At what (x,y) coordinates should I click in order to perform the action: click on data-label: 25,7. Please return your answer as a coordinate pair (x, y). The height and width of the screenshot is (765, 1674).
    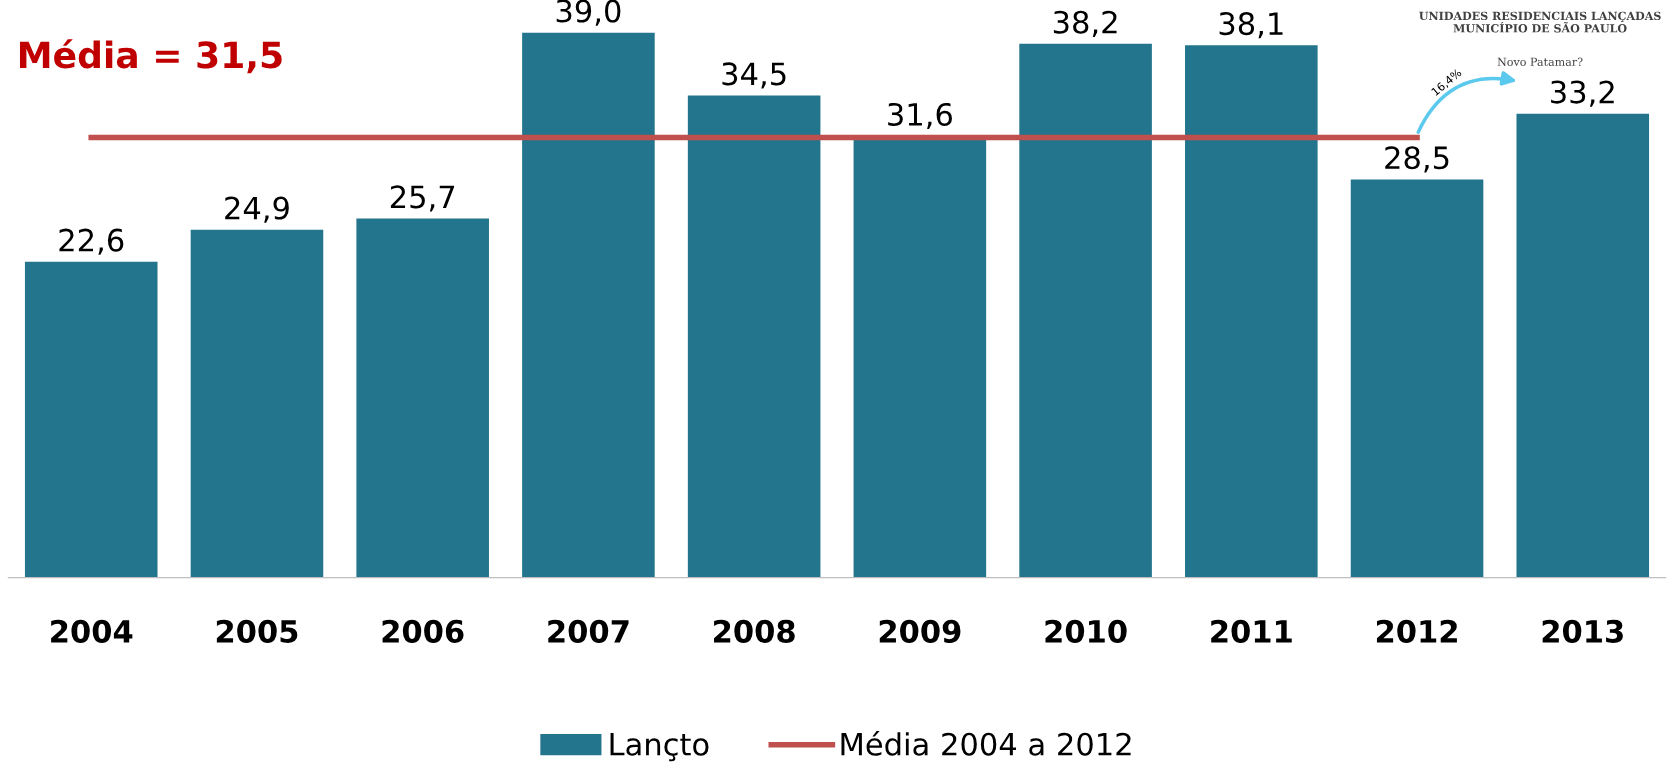
    Looking at the image, I should click on (422, 198).